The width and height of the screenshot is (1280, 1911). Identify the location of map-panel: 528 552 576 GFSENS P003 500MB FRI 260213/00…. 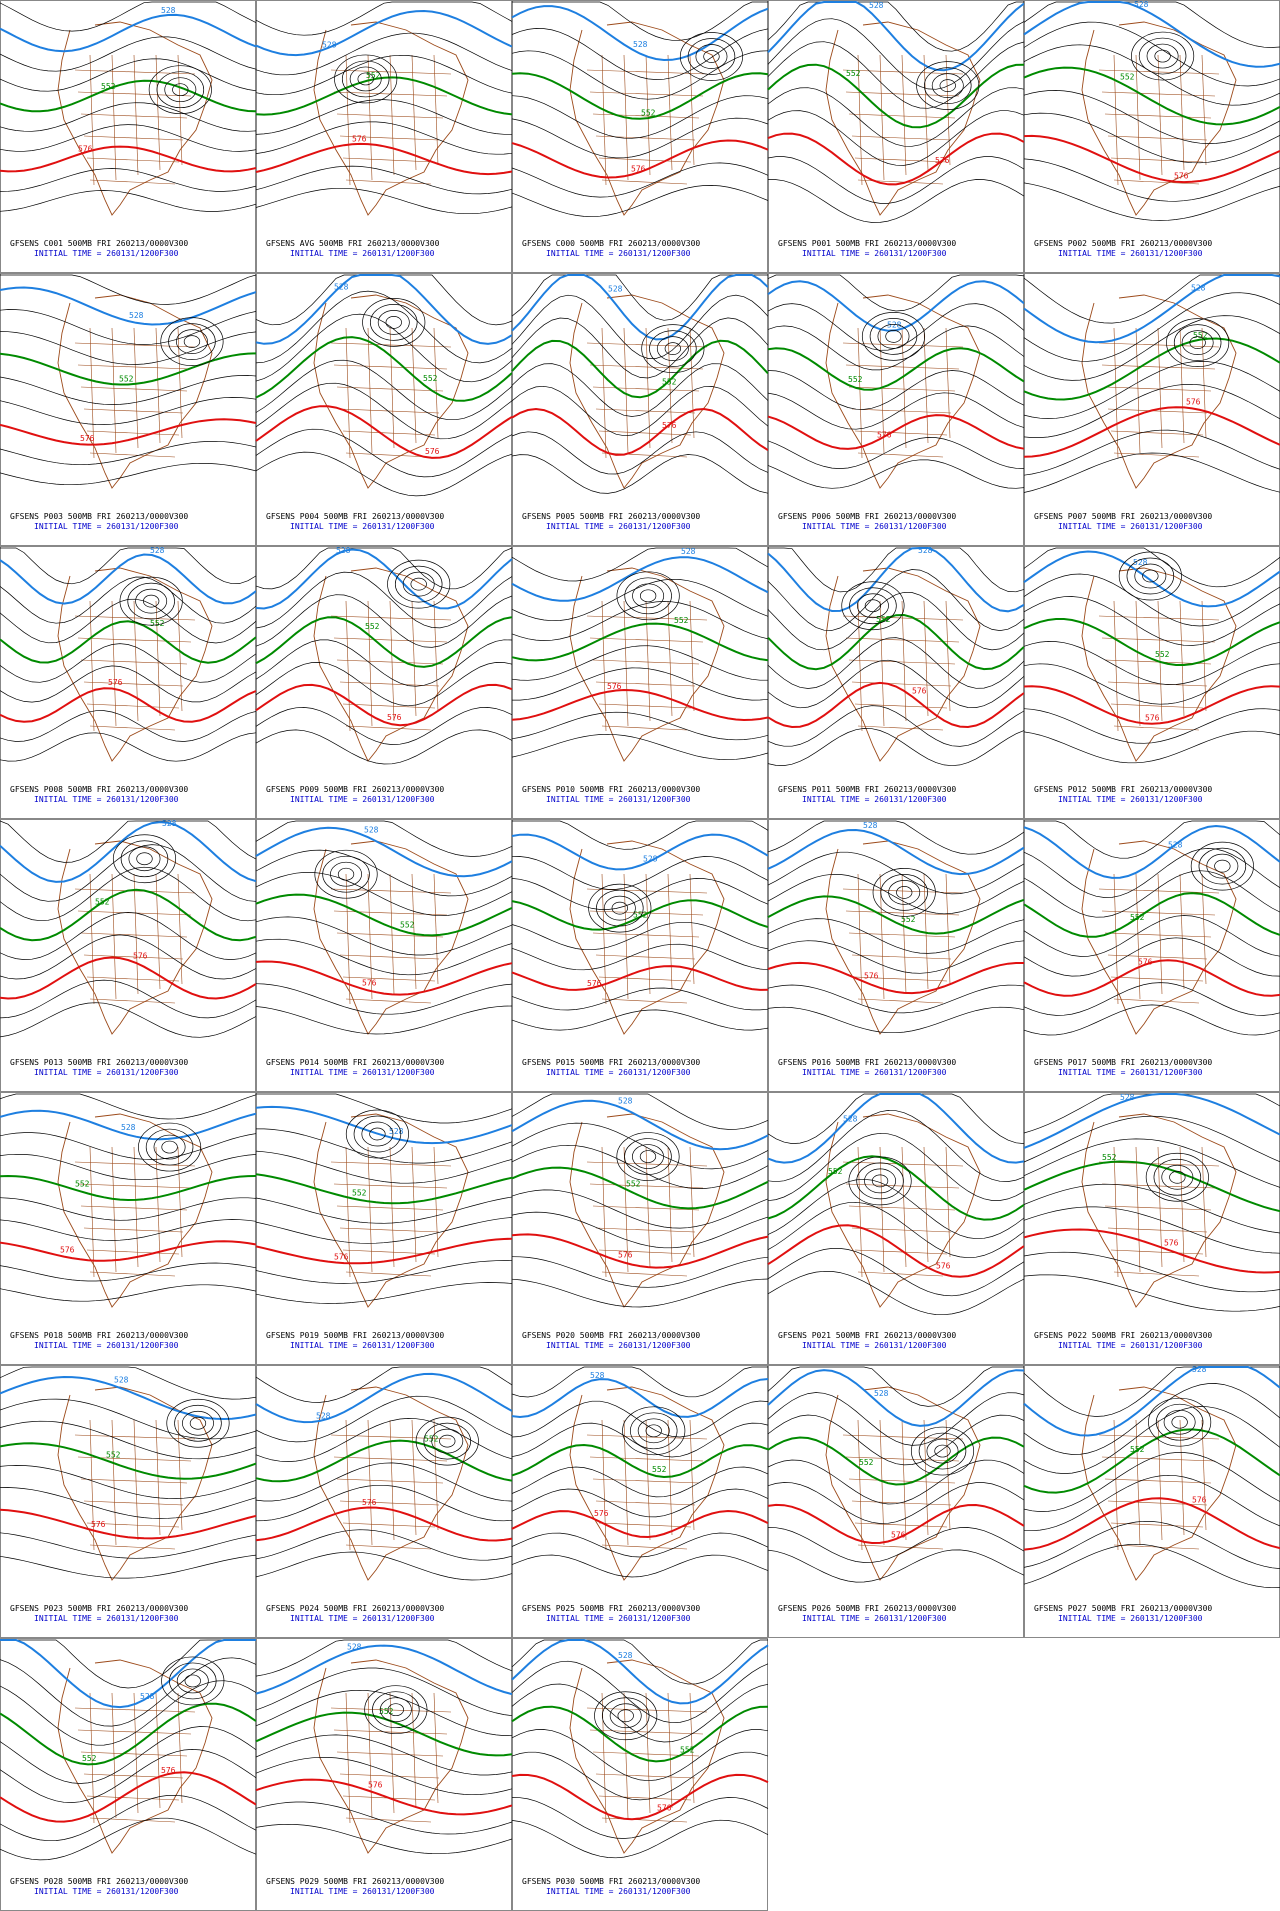
(128, 409).